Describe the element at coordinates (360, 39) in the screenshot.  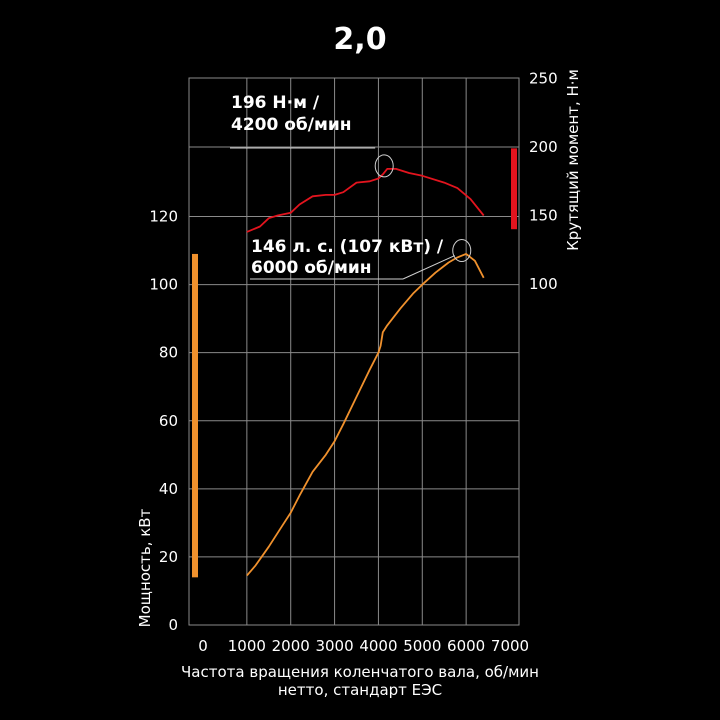
I see `chart-title: 2,0` at that location.